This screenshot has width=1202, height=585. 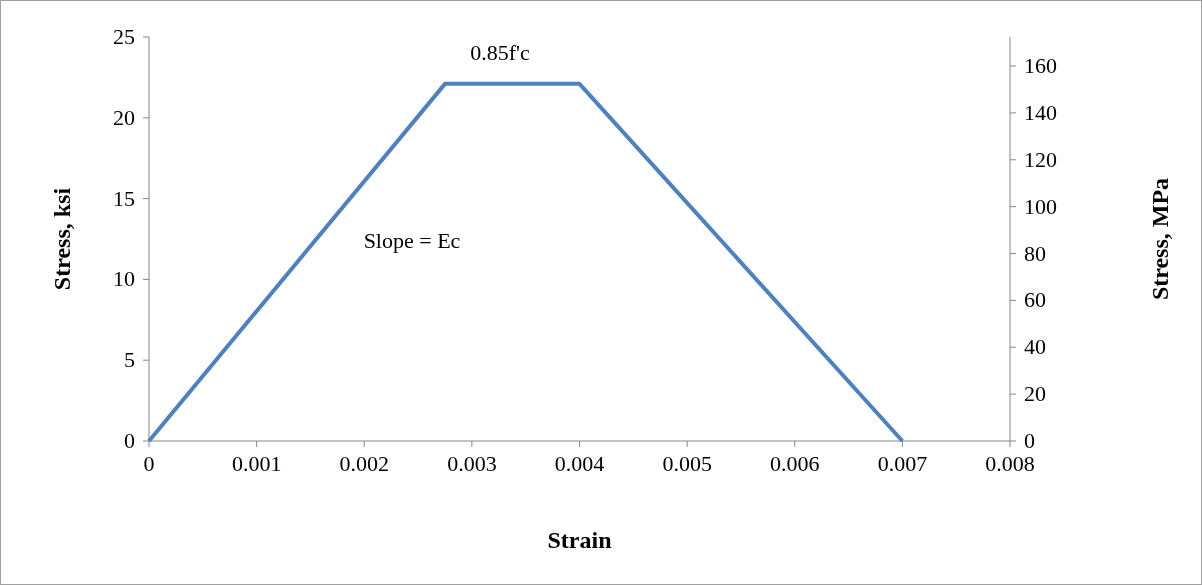 What do you see at coordinates (795, 463) in the screenshot?
I see `x-tick-label: 0.006` at bounding box center [795, 463].